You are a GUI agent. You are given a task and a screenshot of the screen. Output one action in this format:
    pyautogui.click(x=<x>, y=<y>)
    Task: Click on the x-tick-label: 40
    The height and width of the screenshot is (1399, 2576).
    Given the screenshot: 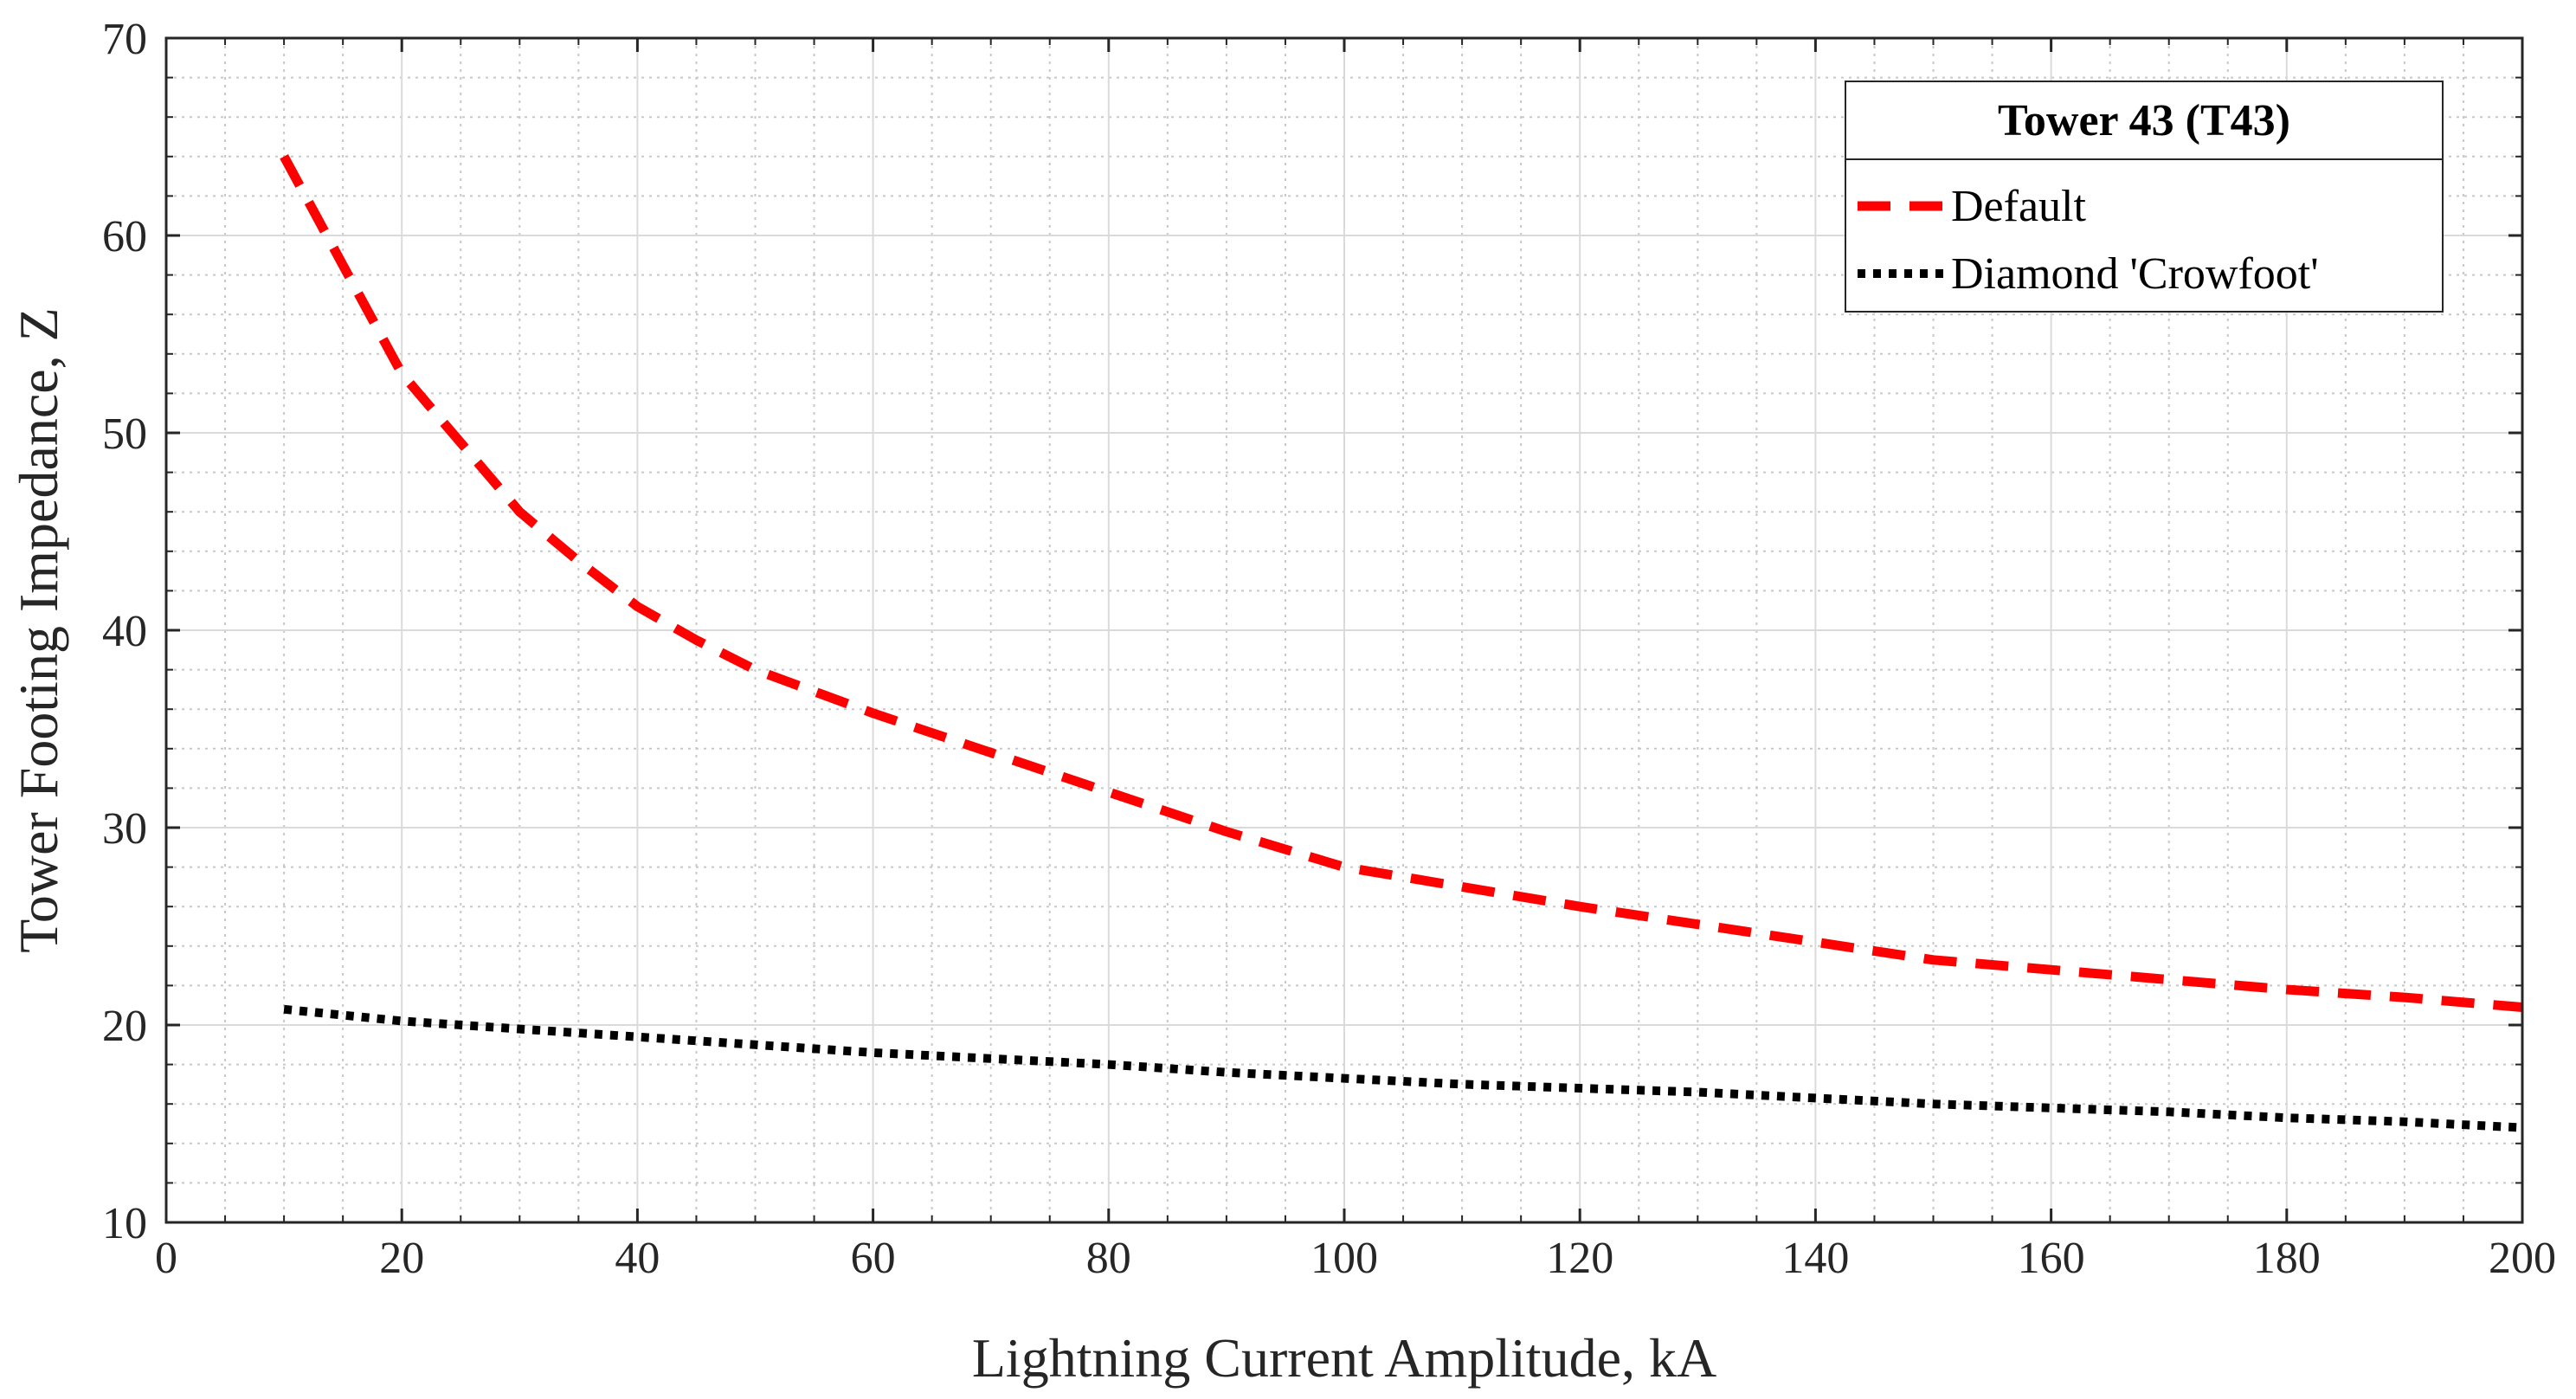 What is the action you would take?
    pyautogui.click(x=637, y=1259)
    